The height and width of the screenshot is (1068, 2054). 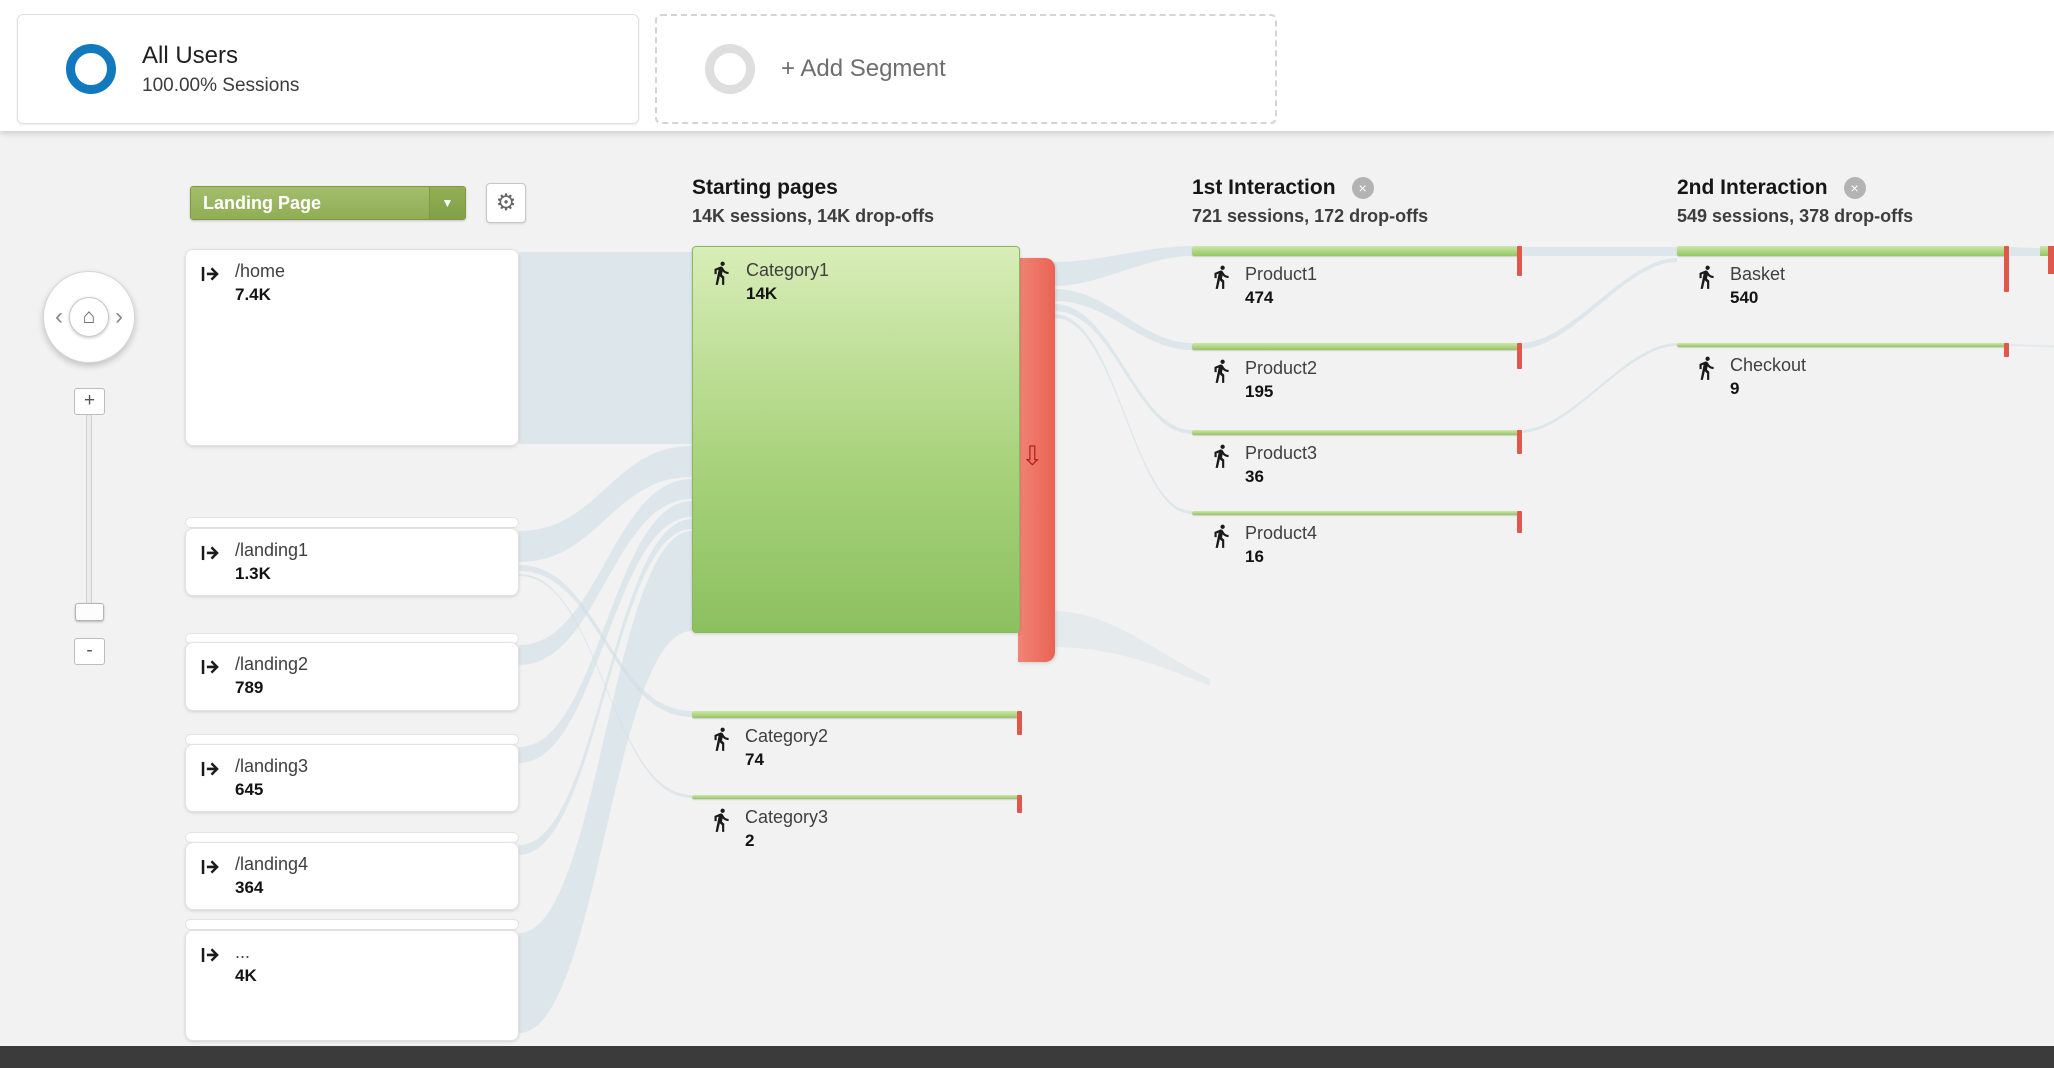 I want to click on node-value: 789, so click(x=249, y=687).